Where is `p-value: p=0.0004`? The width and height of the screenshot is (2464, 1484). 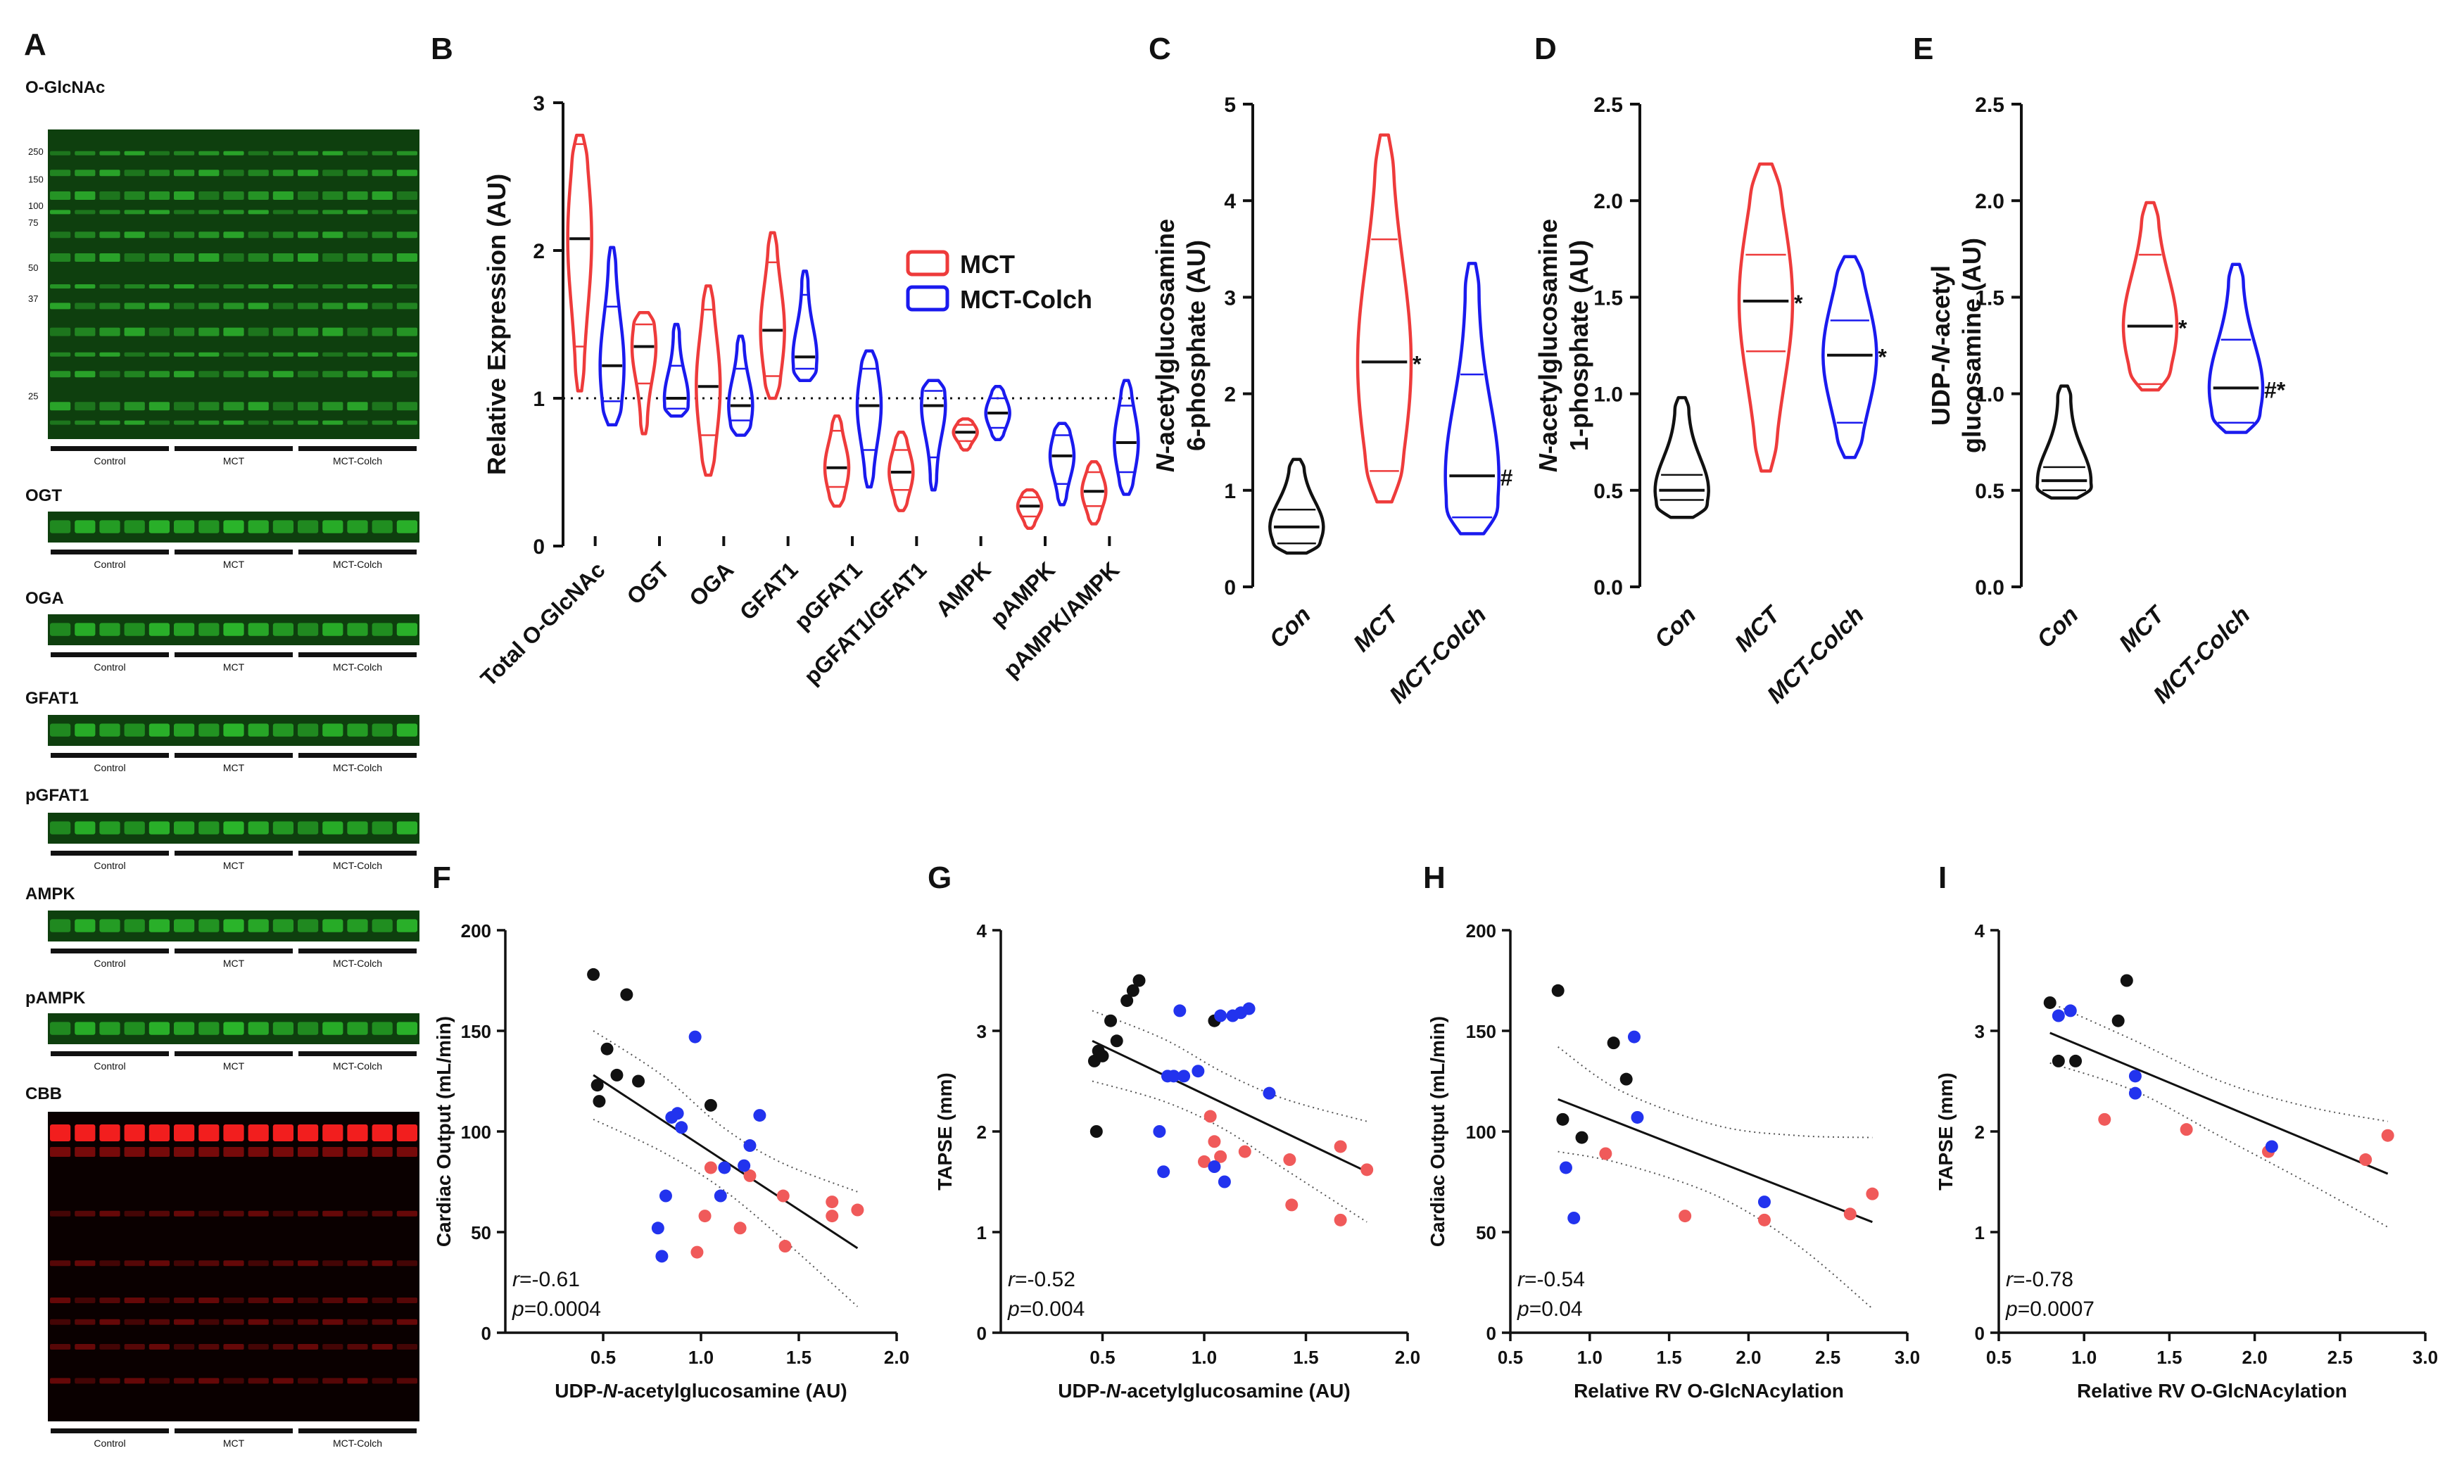 p-value: p=0.0004 is located at coordinates (556, 1309).